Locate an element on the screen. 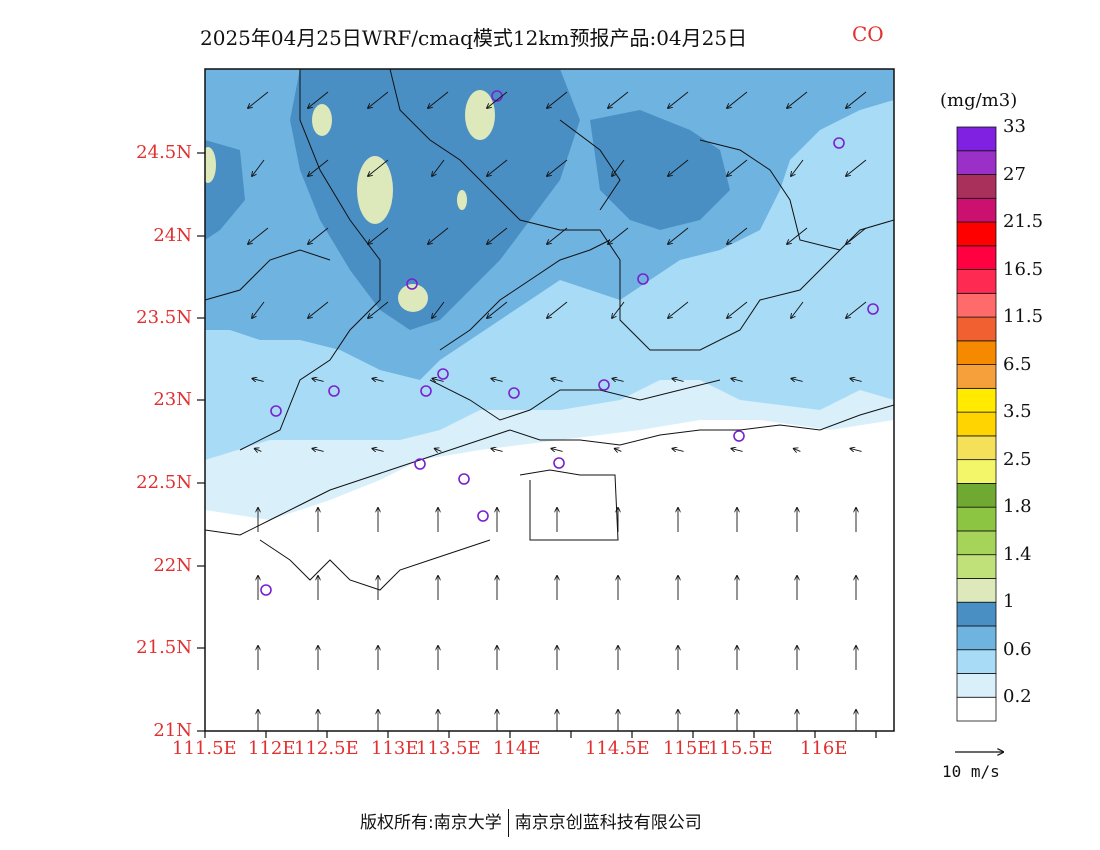  lat-label: 21N is located at coordinates (172, 730).